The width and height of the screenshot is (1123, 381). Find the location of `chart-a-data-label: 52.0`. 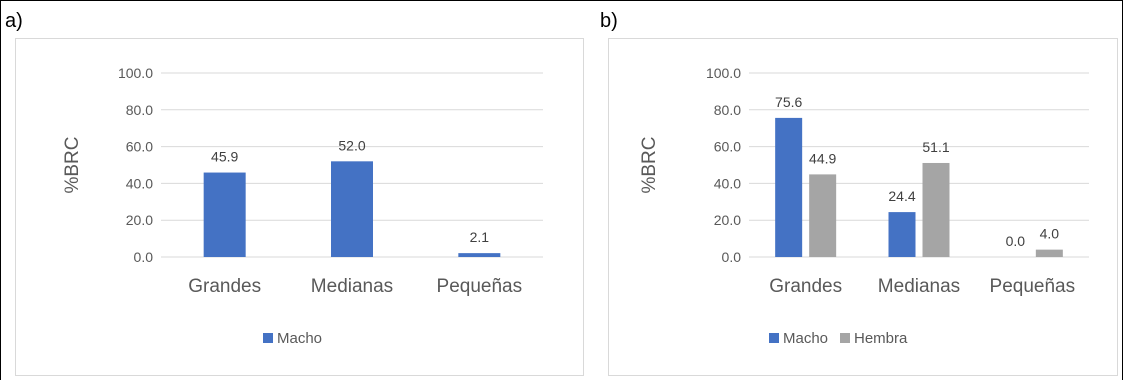

chart-a-data-label: 52.0 is located at coordinates (351, 145).